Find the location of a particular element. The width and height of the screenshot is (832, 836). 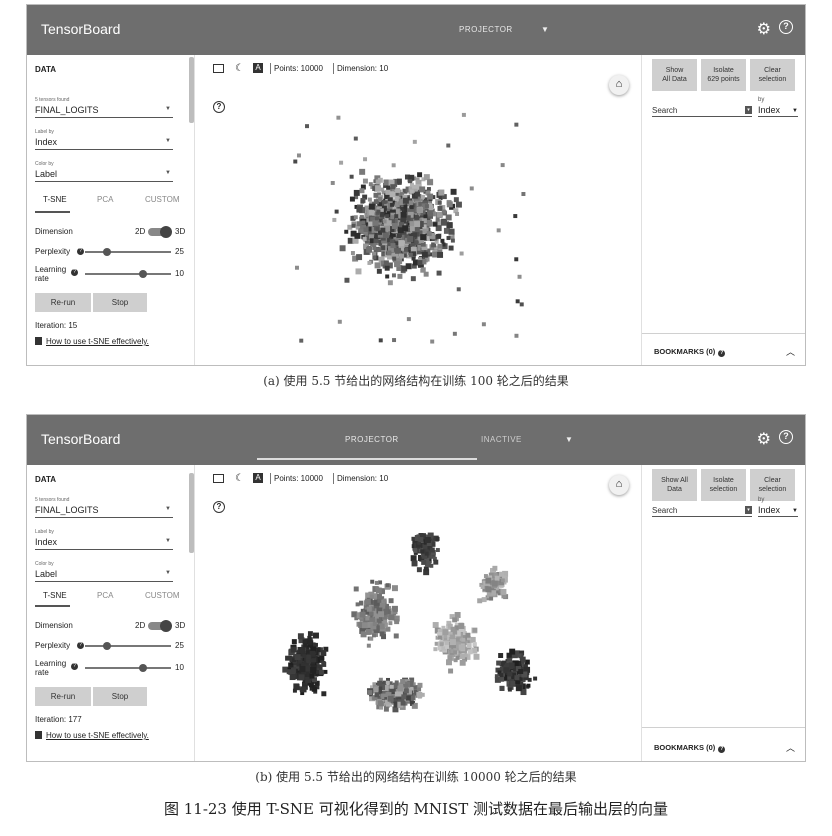

color-by-dropdown: Label ▼ is located at coordinates (104, 174).